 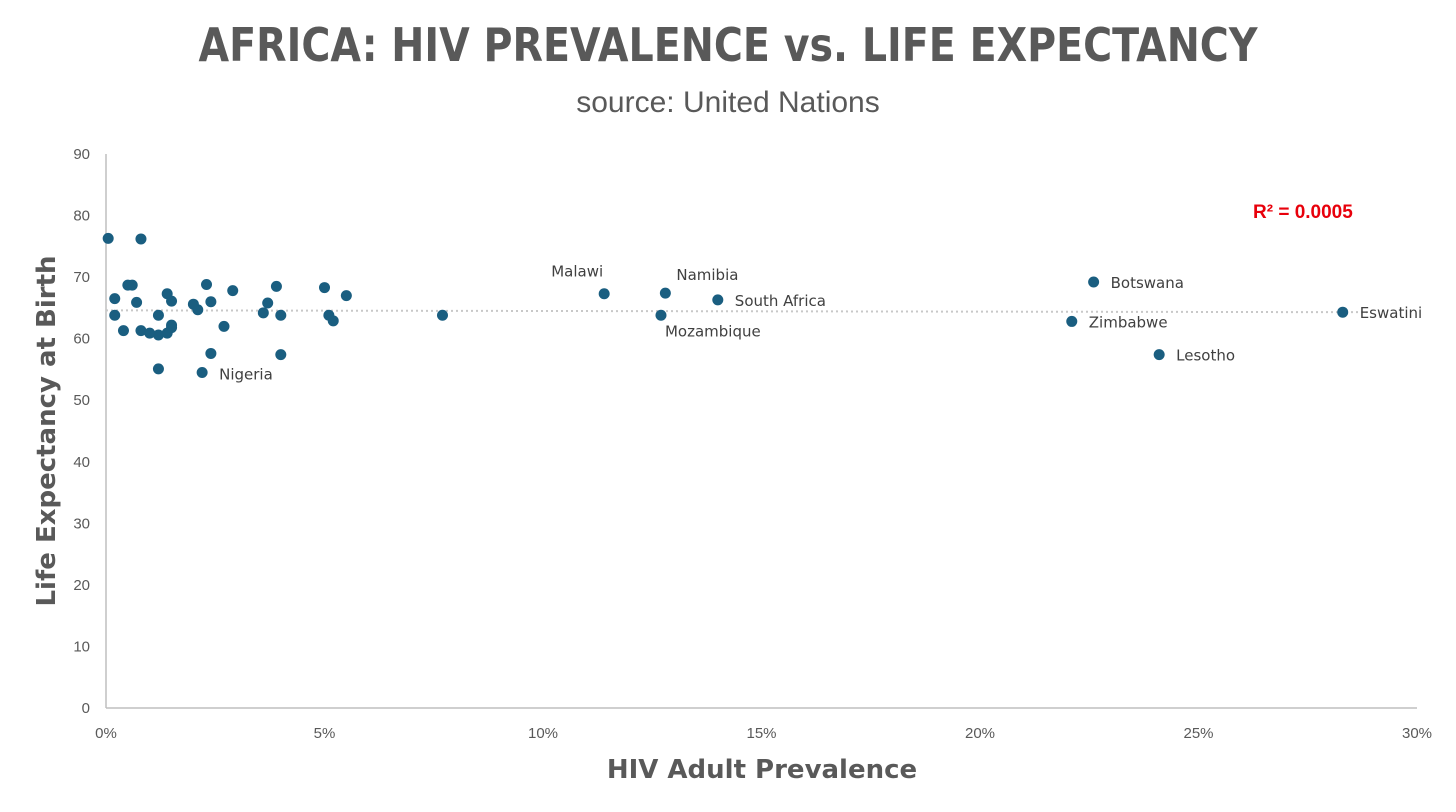 I want to click on x-tick-label: 20%, so click(x=980, y=733).